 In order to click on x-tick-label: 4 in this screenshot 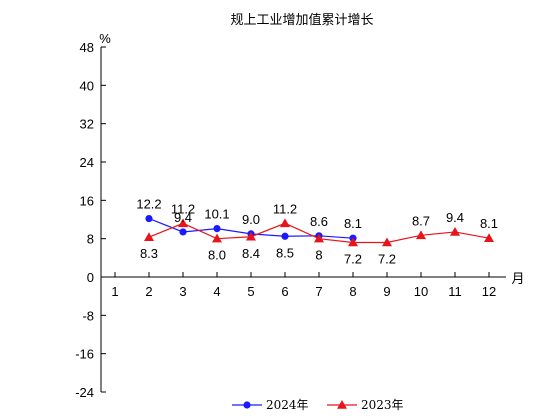, I will do `click(216, 291)`.